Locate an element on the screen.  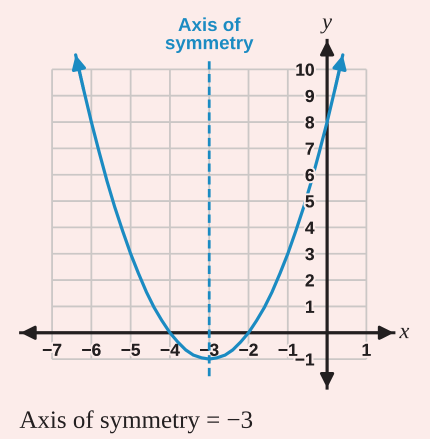
x-tick-label: −2 is located at coordinates (248, 350).